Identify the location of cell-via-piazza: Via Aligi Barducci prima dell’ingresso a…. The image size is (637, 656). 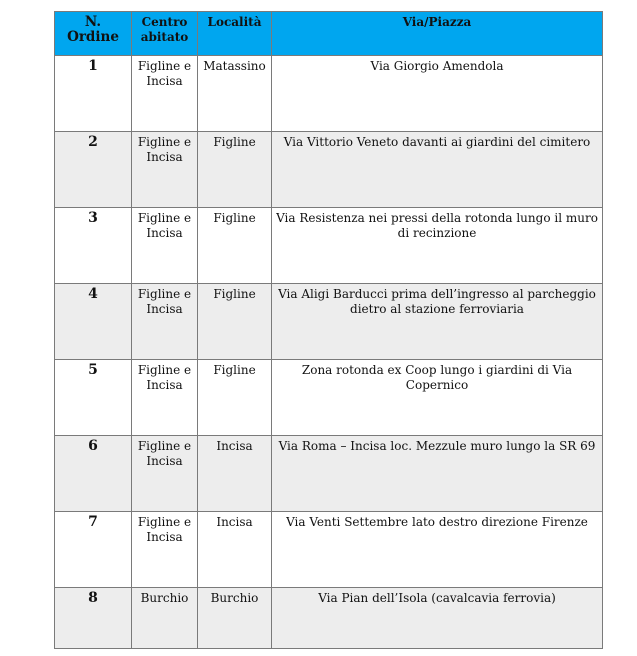
(437, 321).